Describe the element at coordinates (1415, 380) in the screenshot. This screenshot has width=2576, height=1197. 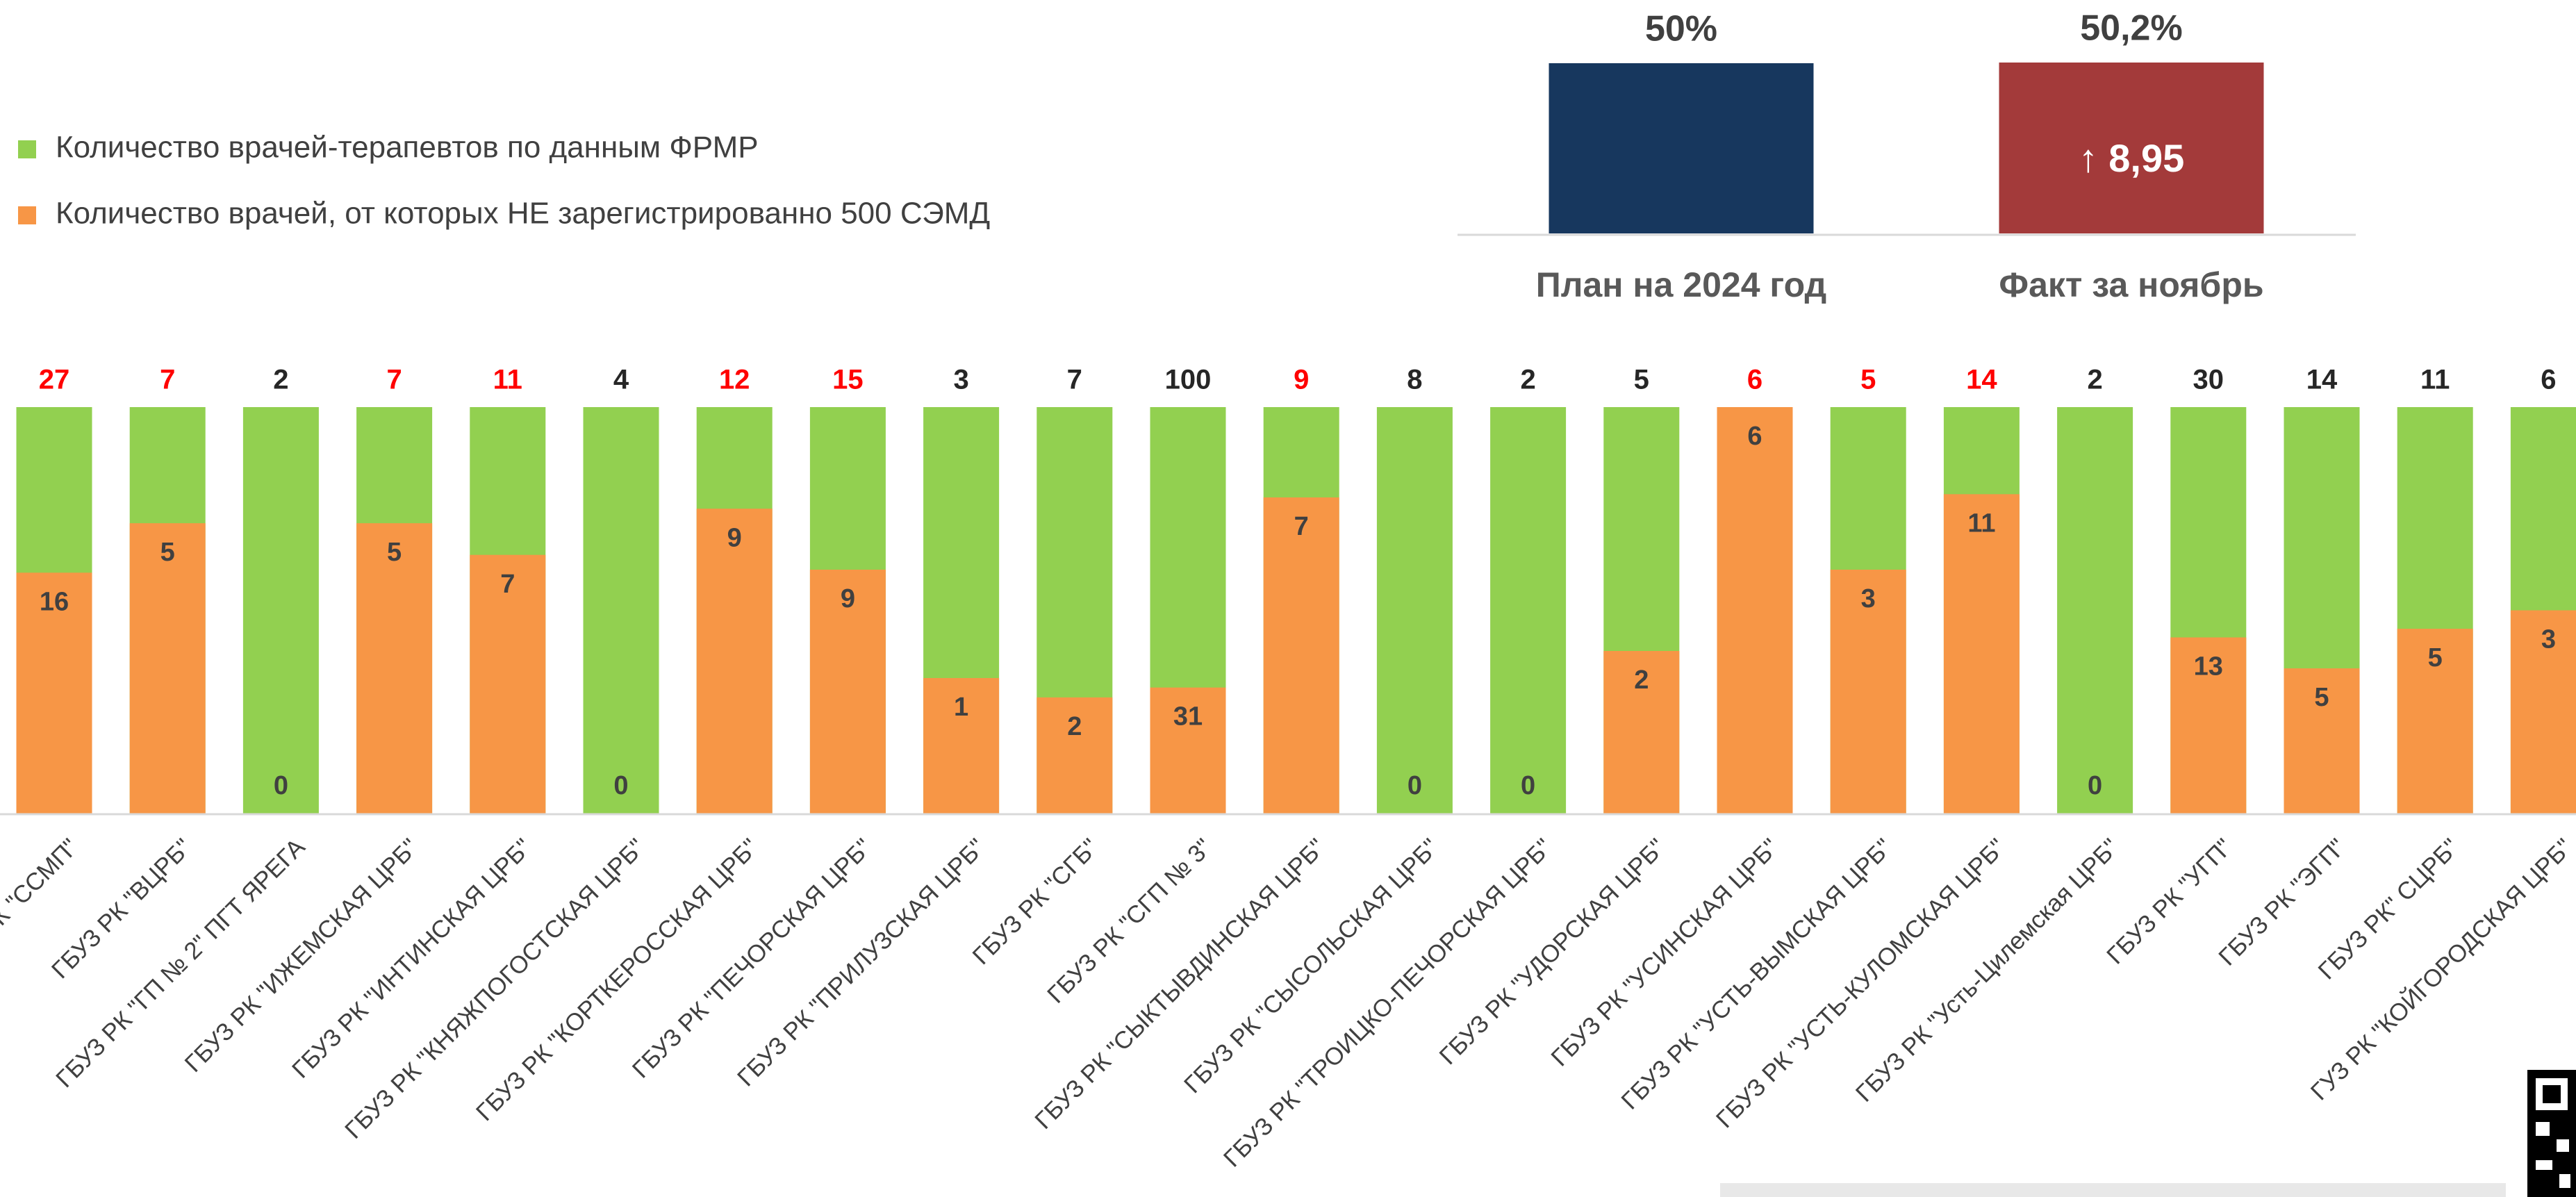
I see `total-label: 8` at that location.